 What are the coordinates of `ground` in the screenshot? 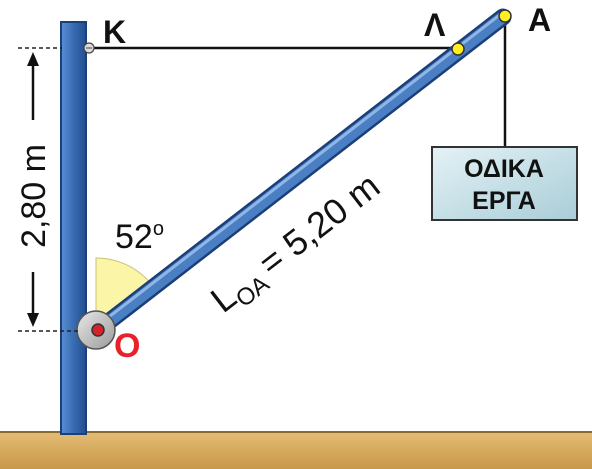 It's located at (296, 450).